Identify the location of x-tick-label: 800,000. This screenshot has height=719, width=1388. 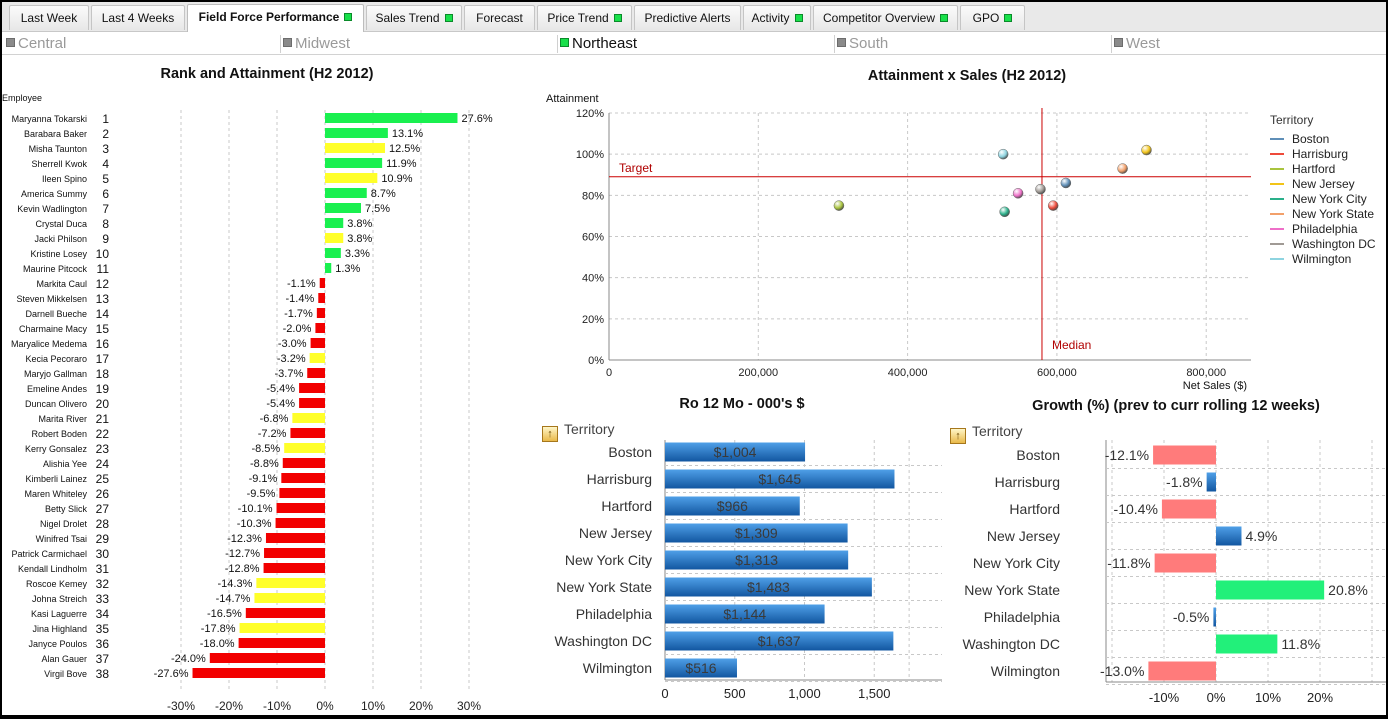
(1206, 373).